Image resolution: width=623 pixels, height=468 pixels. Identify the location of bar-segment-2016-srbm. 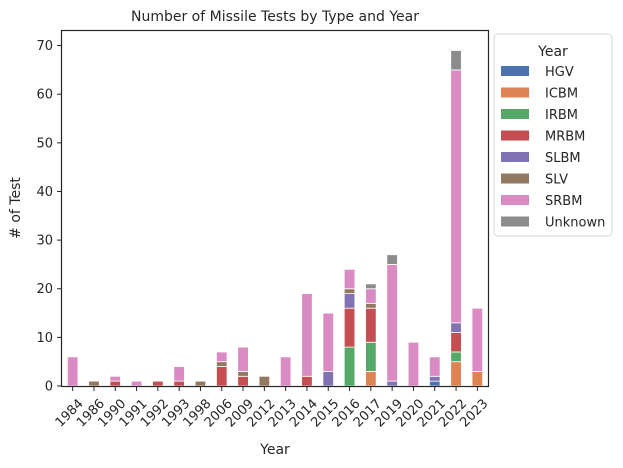
(349, 279).